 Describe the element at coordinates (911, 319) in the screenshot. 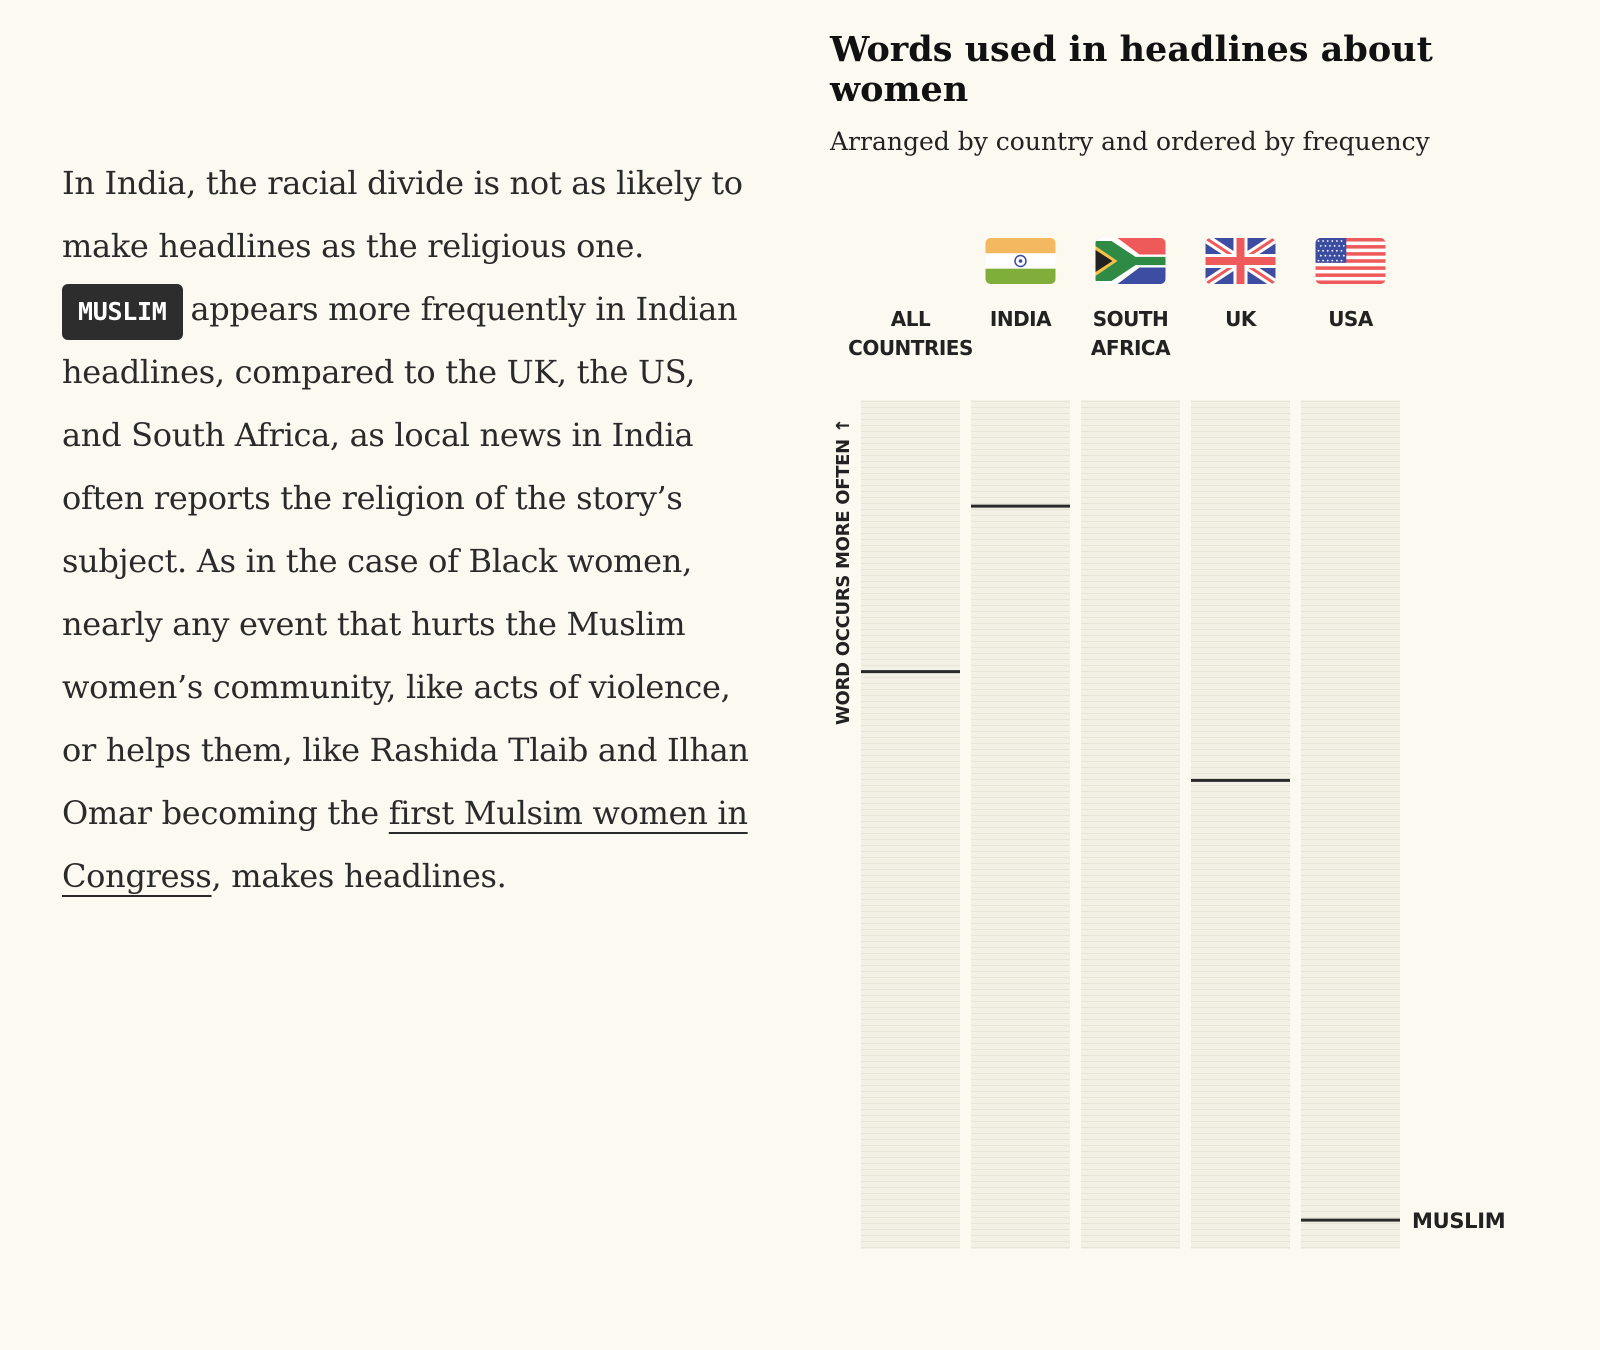

I see `column-label: ALL` at that location.